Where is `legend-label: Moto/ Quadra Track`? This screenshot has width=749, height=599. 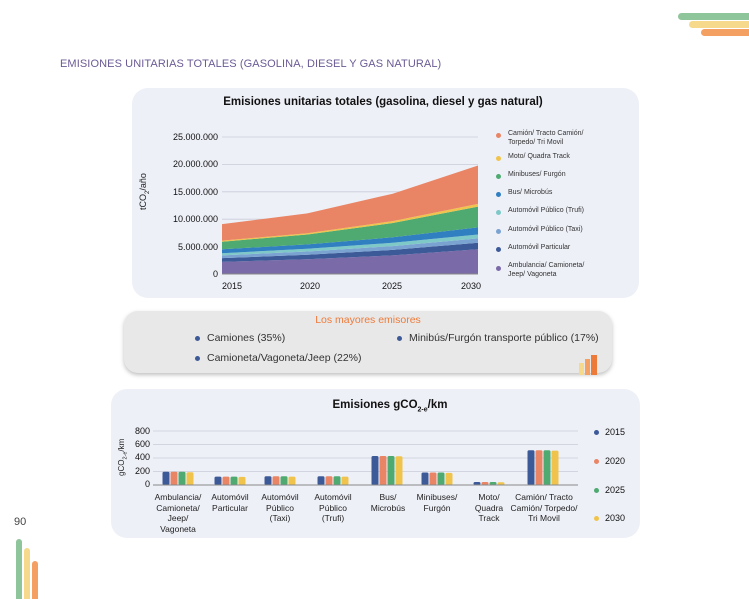
legend-label: Moto/ Quadra Track is located at coordinates (539, 156).